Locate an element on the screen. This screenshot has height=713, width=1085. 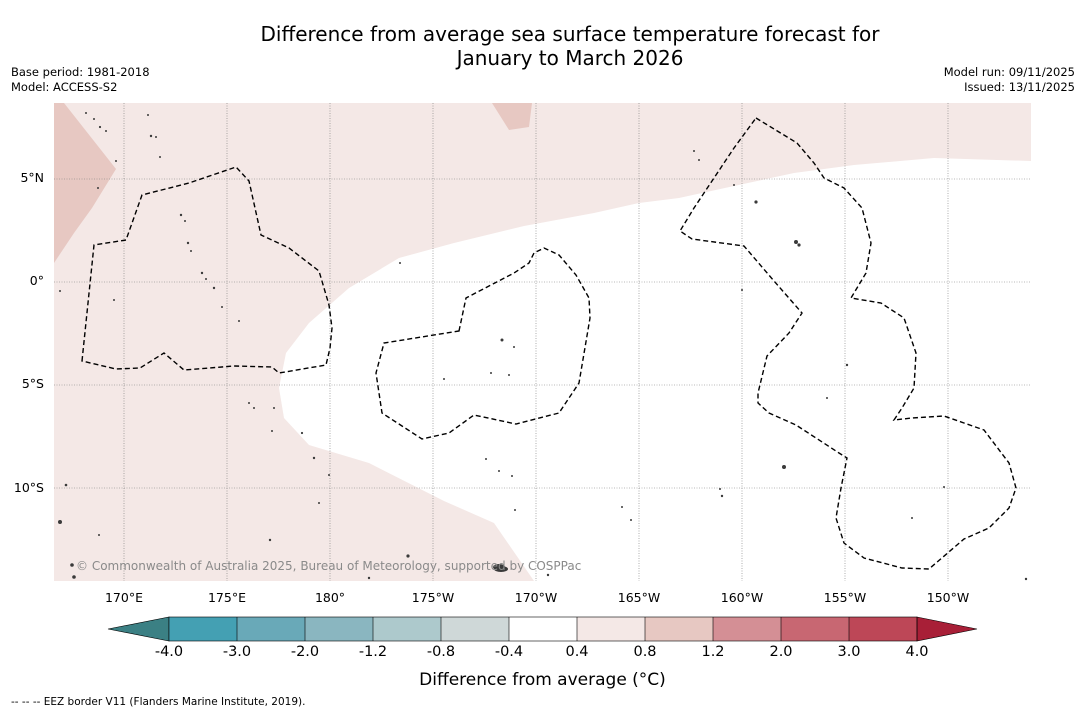
lon-label-170e: 170°E is located at coordinates (123, 597).